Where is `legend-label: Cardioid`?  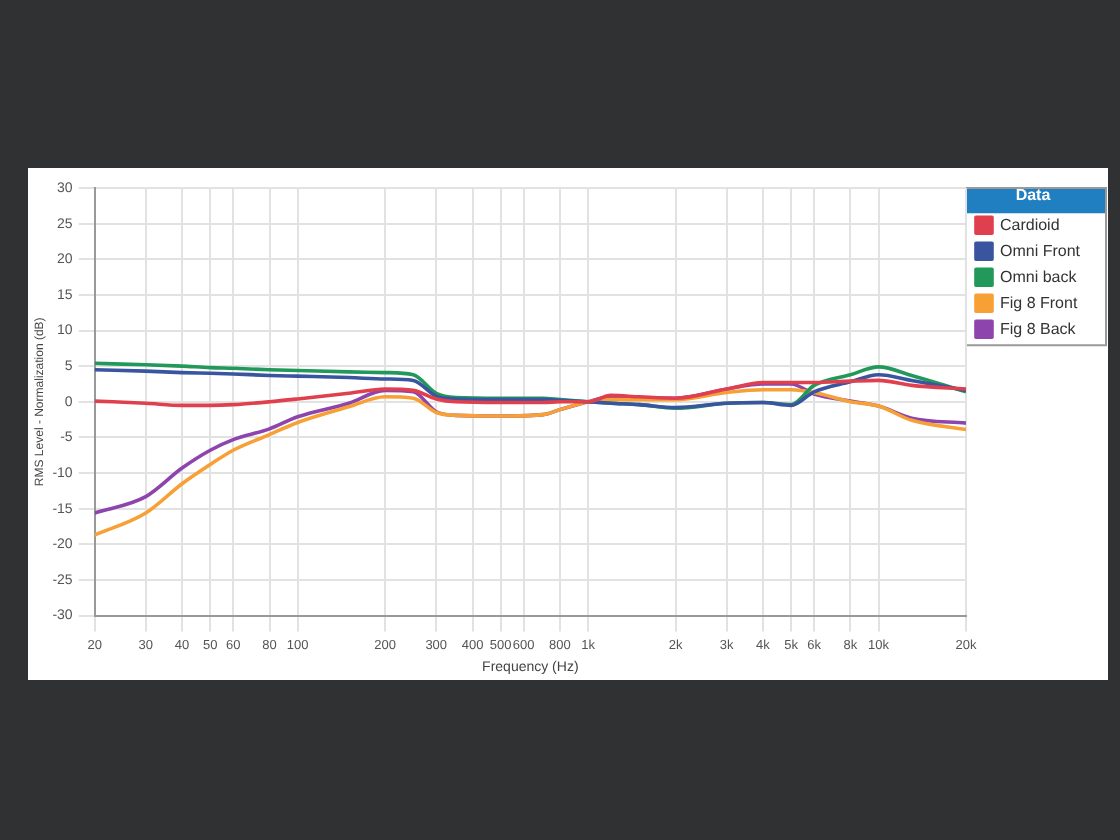 legend-label: Cardioid is located at coordinates (1029, 224).